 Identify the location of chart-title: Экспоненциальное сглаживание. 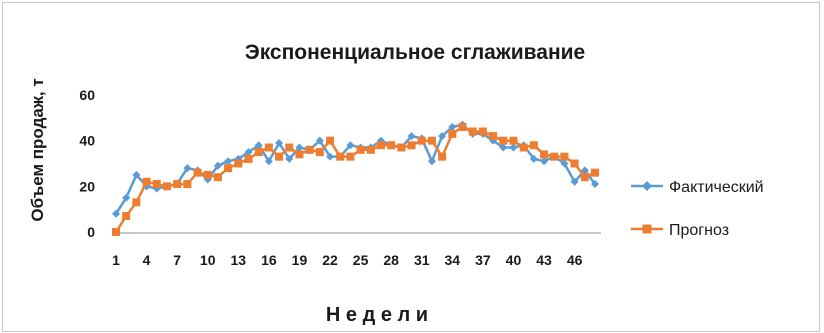
(415, 52).